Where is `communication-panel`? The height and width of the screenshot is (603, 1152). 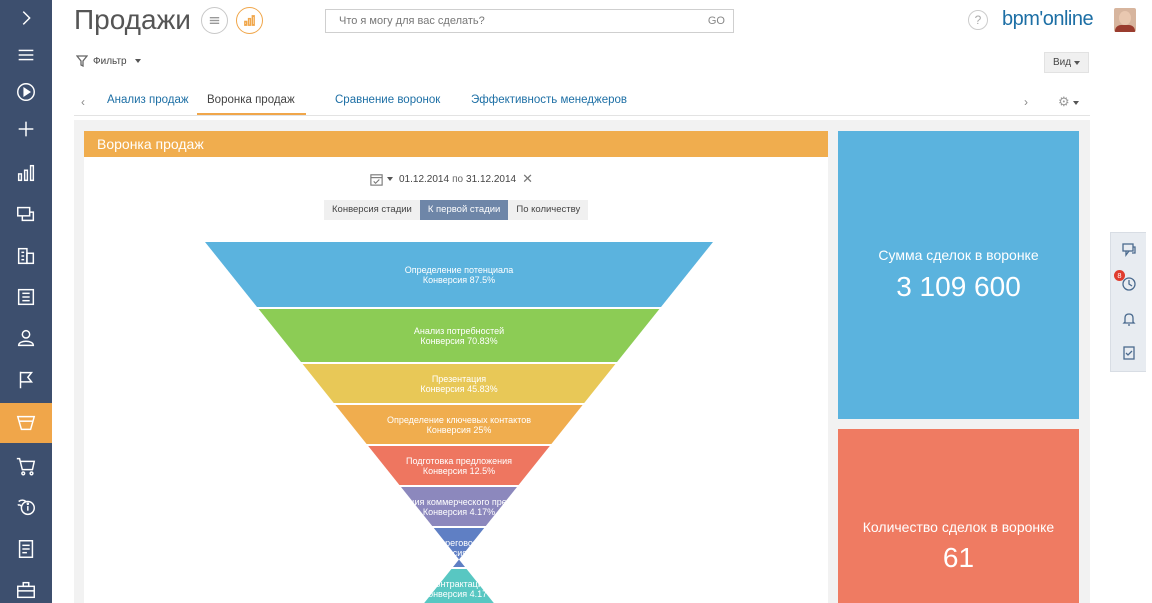 communication-panel is located at coordinates (1128, 302).